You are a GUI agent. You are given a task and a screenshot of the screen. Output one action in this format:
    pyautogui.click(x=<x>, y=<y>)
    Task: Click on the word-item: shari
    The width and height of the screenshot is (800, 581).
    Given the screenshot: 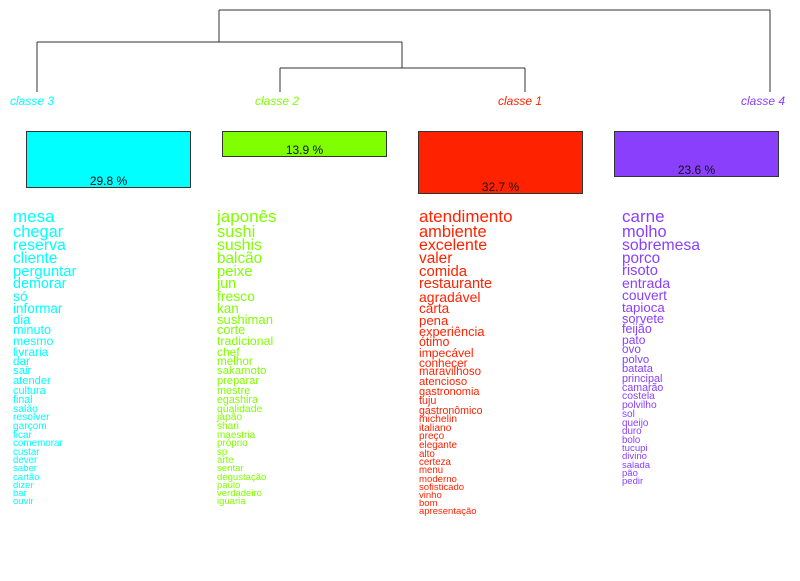 What is the action you would take?
    pyautogui.click(x=228, y=427)
    